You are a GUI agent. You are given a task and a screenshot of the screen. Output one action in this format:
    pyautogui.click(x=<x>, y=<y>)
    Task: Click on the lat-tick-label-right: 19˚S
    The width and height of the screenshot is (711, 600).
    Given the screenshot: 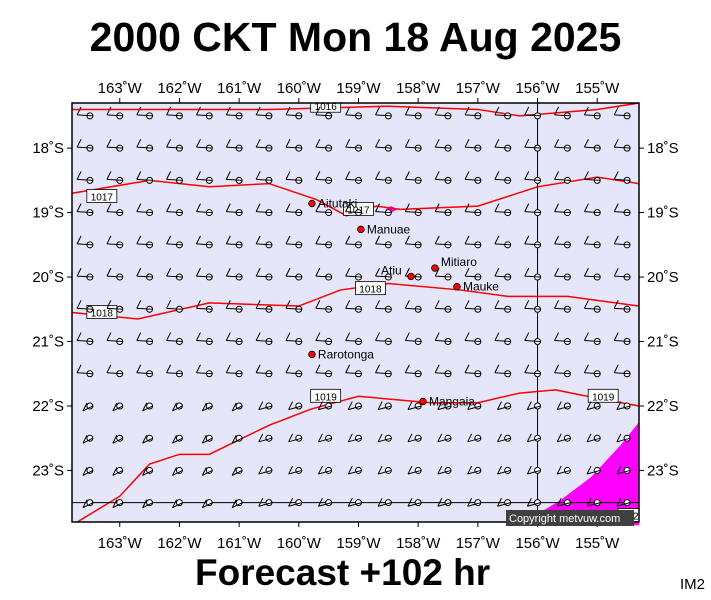 What is the action you would take?
    pyautogui.click(x=663, y=213)
    